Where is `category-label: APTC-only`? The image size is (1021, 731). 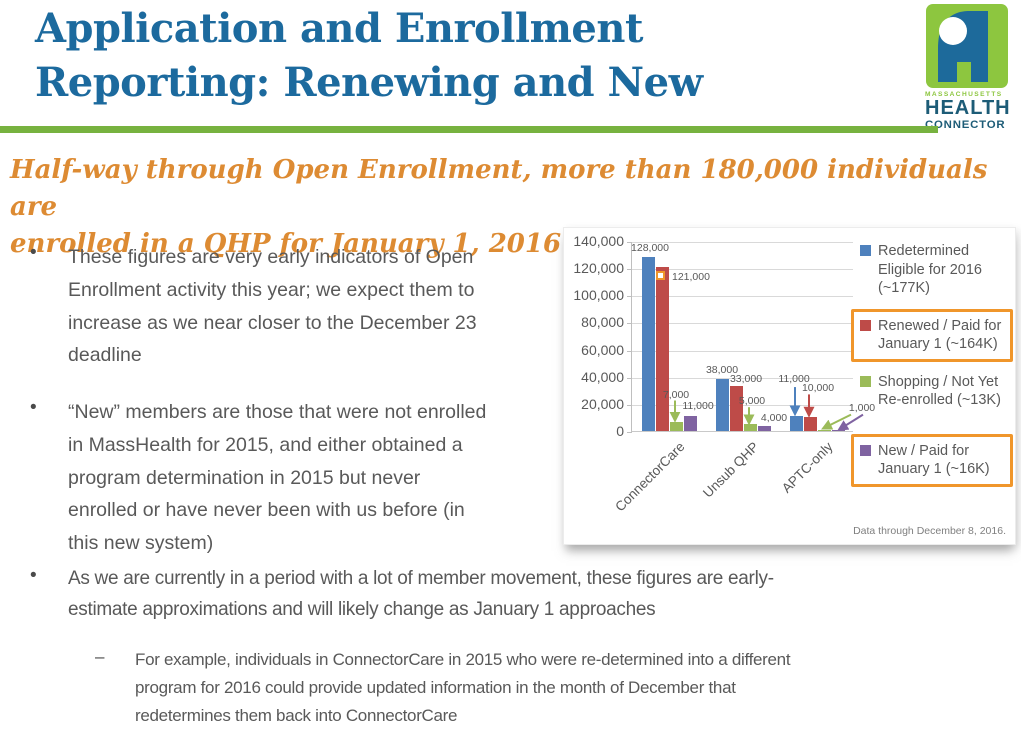 category-label: APTC-only is located at coordinates (807, 467).